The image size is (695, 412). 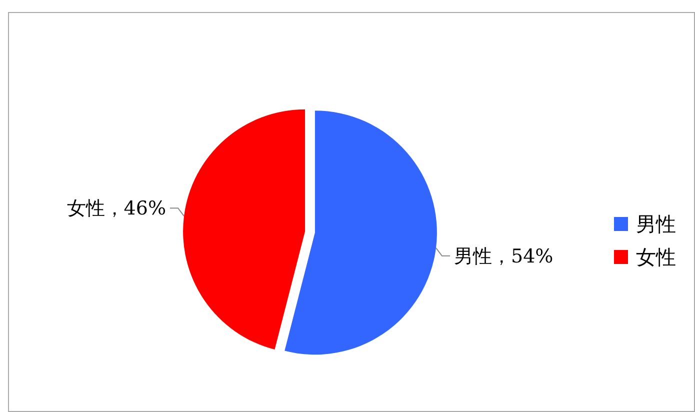 What do you see at coordinates (116, 209) in the screenshot?
I see `data-label: 女性，46%` at bounding box center [116, 209].